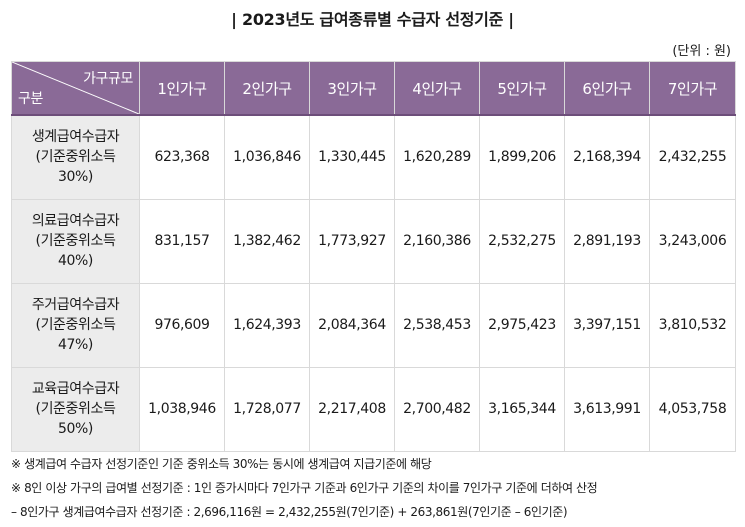  I want to click on table-cell: 1,620,289, so click(437, 157).